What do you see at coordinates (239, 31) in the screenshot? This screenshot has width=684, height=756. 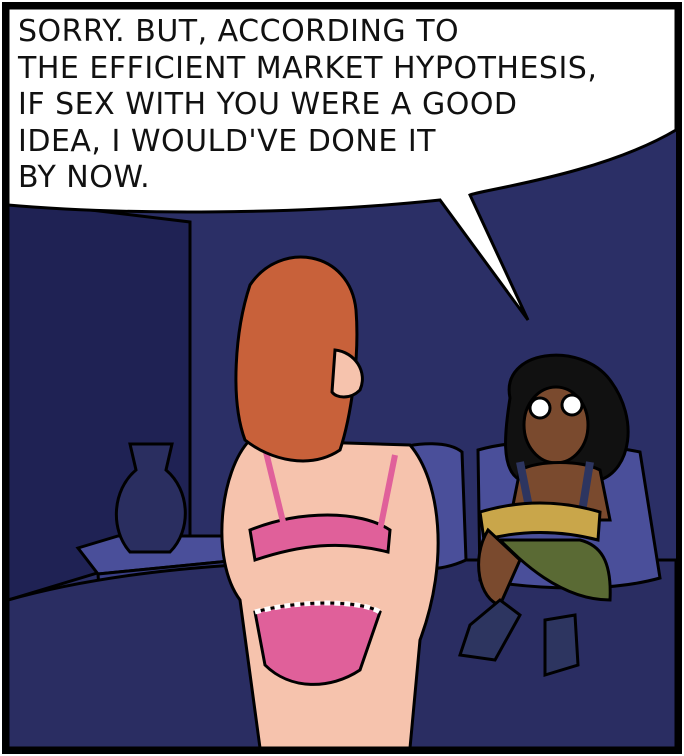 I see `speech-line: SORRY. BUT, ACCORDING TO` at bounding box center [239, 31].